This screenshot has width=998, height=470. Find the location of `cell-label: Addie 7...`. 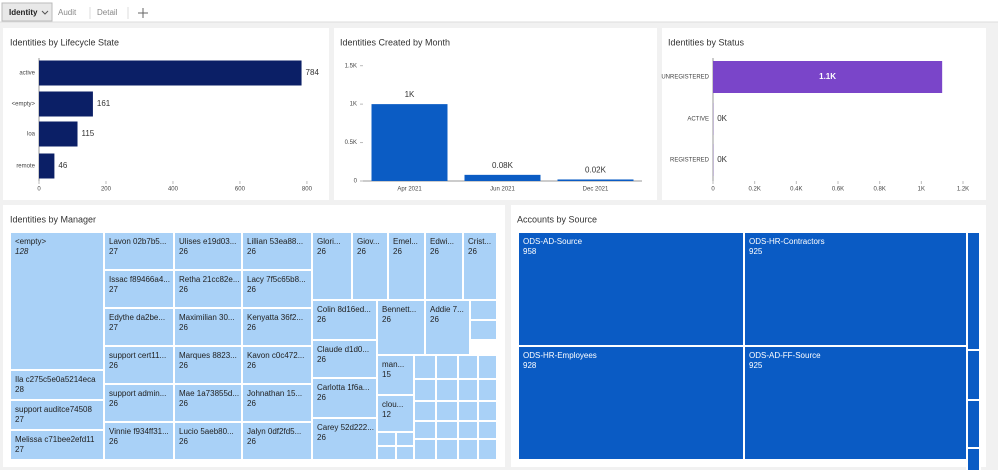

cell-label: Addie 7... is located at coordinates (447, 309).